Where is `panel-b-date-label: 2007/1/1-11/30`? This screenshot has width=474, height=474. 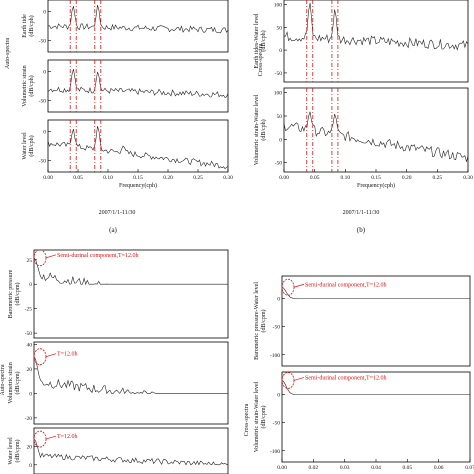 panel-b-date-label: 2007/1/1-11/30 is located at coordinates (361, 213).